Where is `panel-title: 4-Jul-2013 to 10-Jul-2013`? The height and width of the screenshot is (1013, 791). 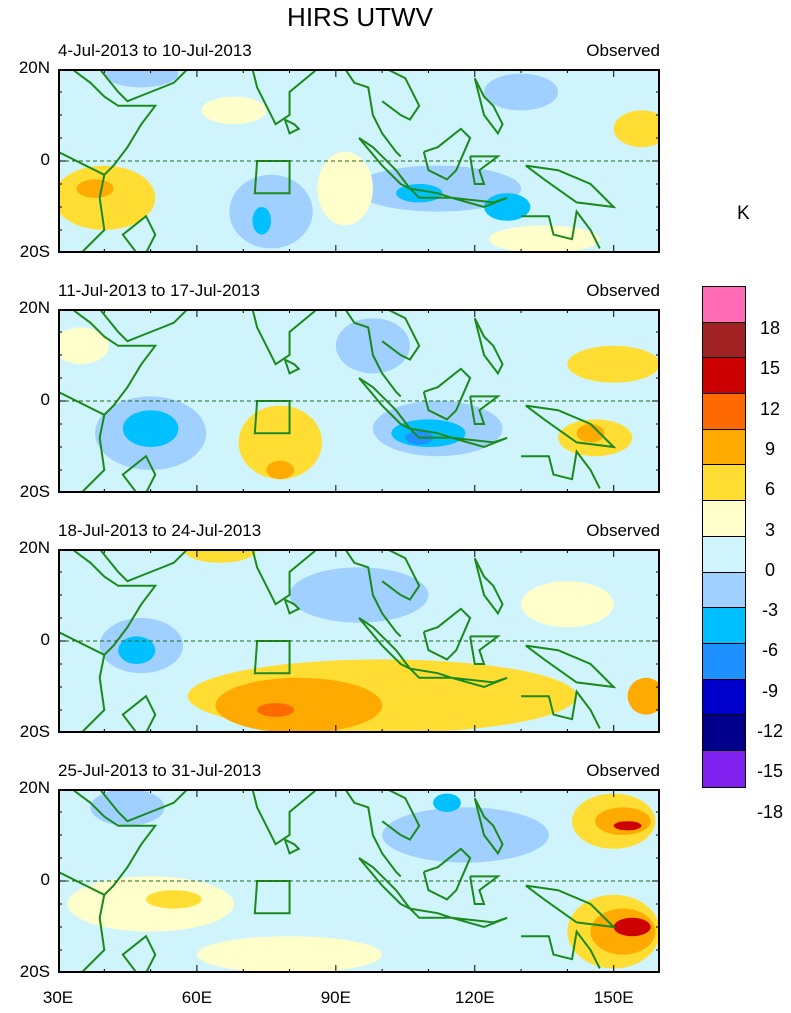
panel-title: 4-Jul-2013 to 10-Jul-2013 is located at coordinates (155, 50).